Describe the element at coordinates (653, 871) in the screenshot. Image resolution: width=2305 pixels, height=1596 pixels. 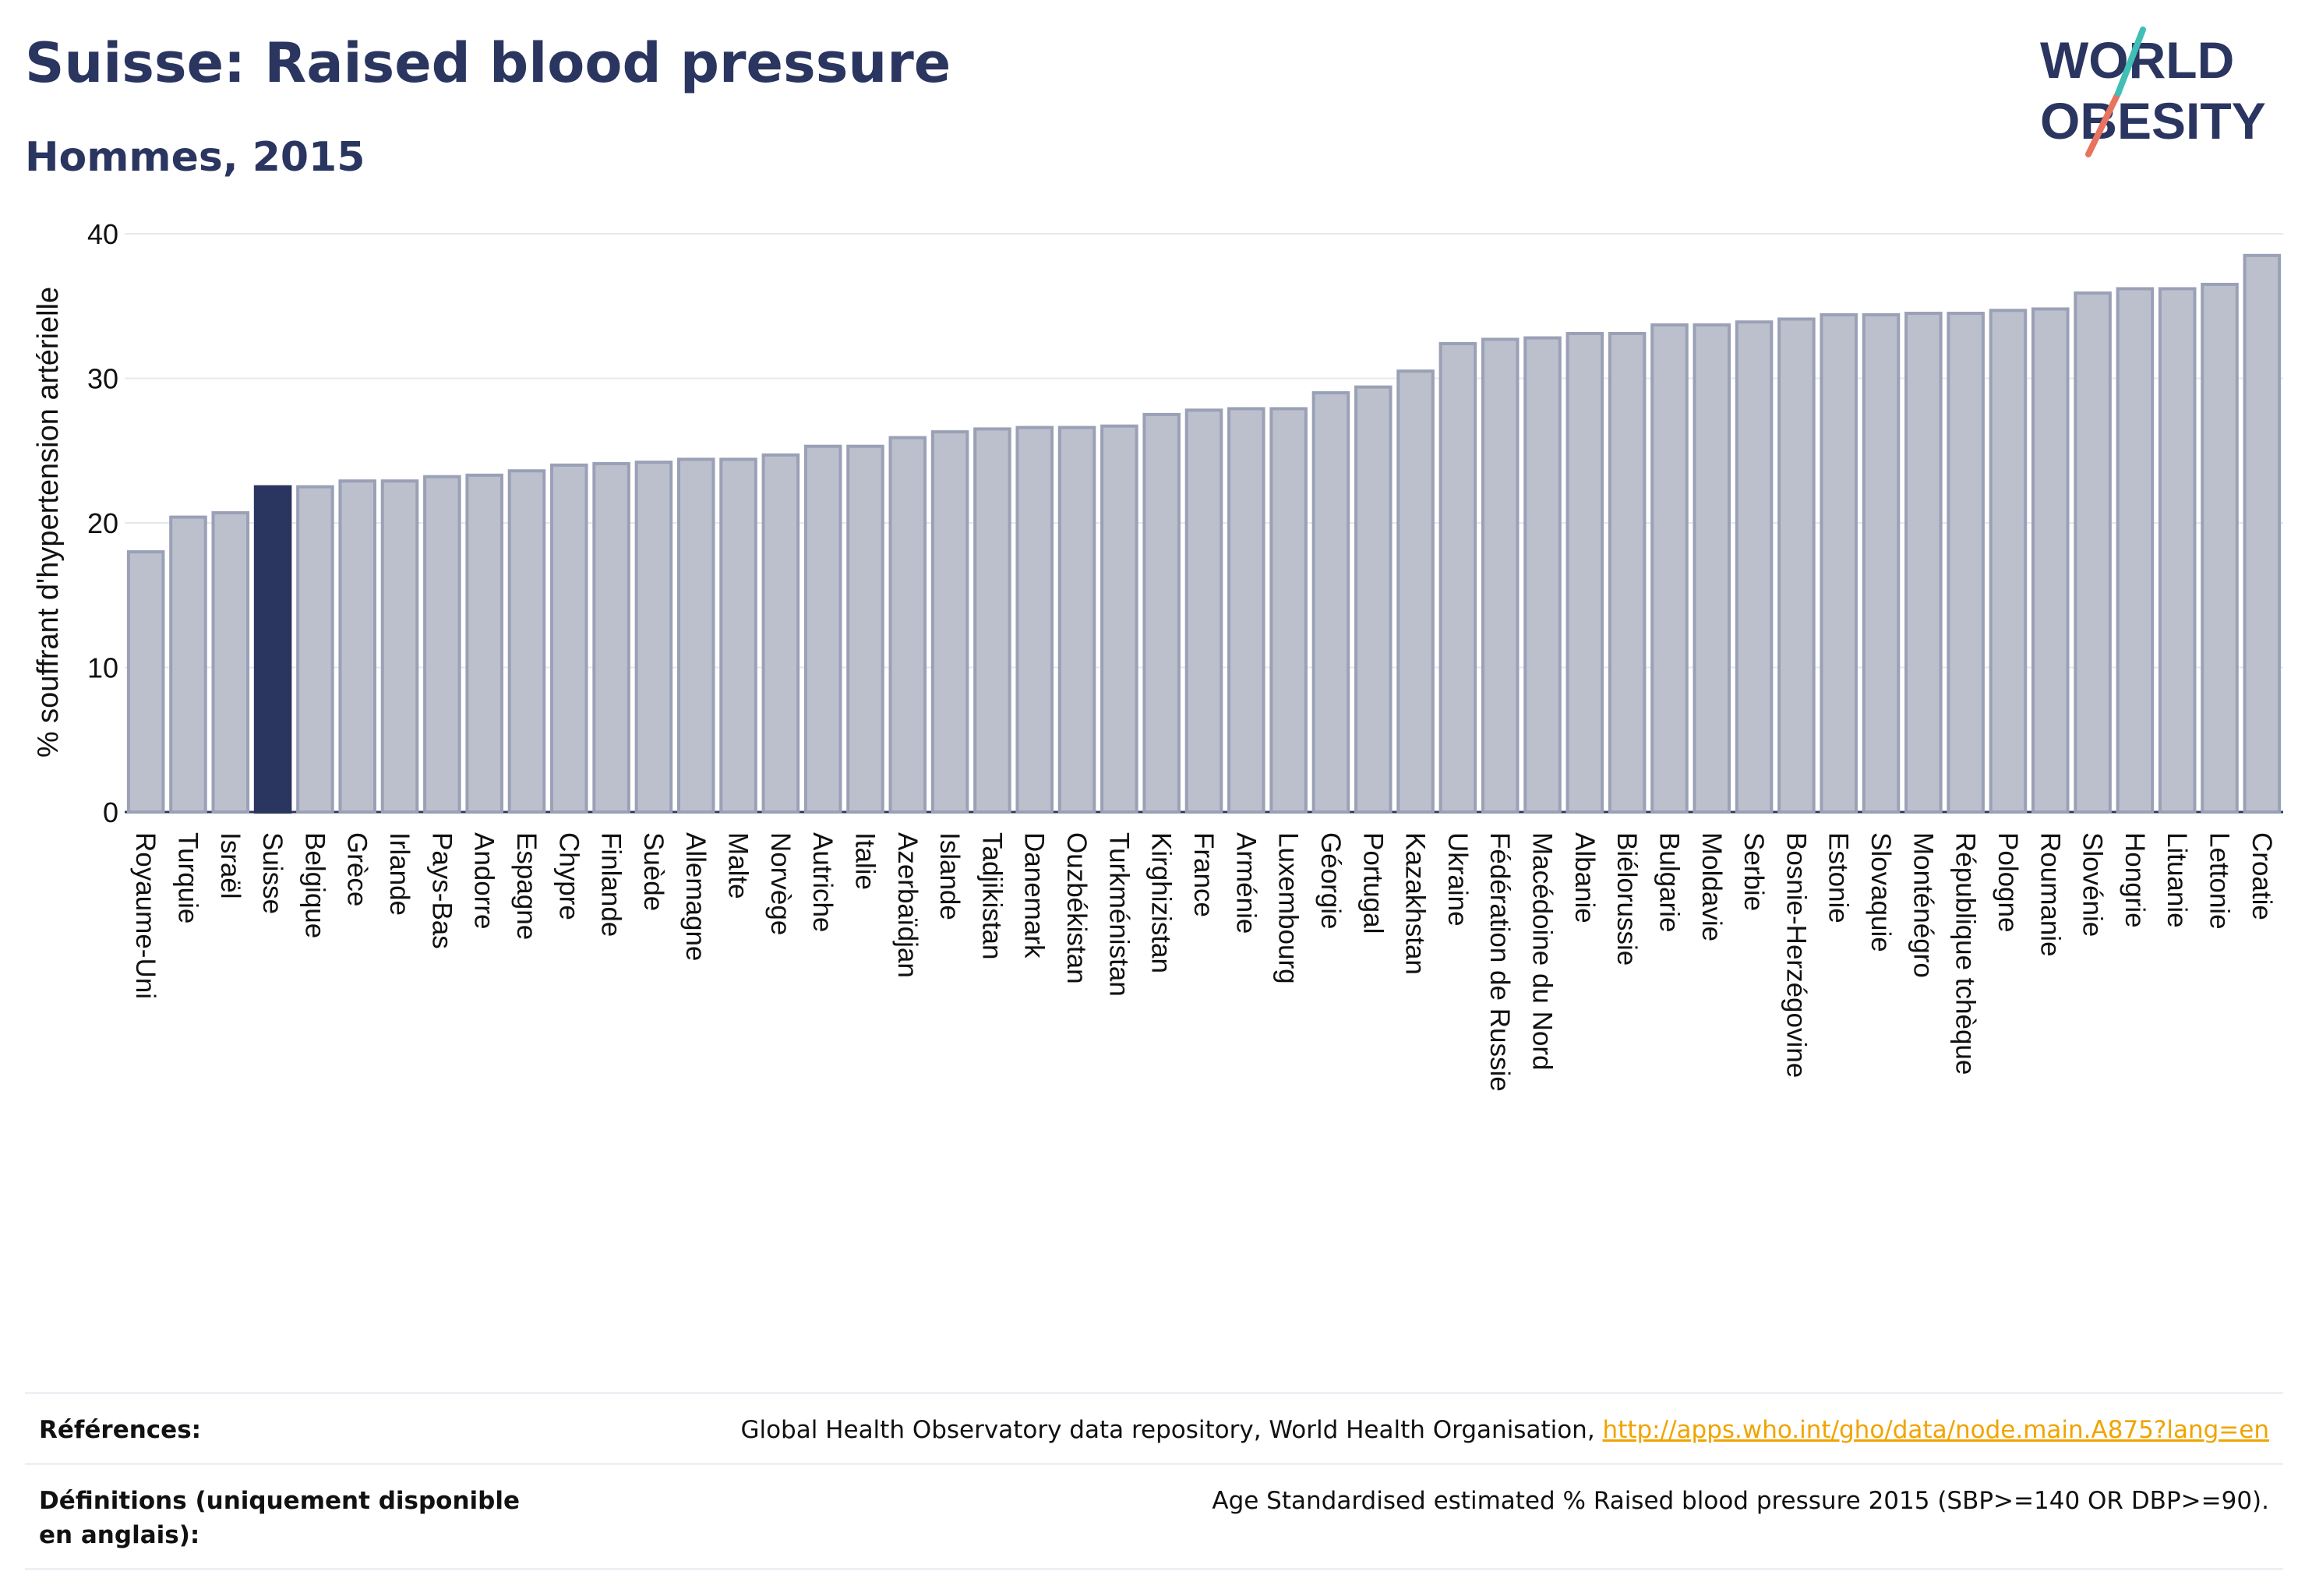
I see `x-tick-label: Suède` at that location.